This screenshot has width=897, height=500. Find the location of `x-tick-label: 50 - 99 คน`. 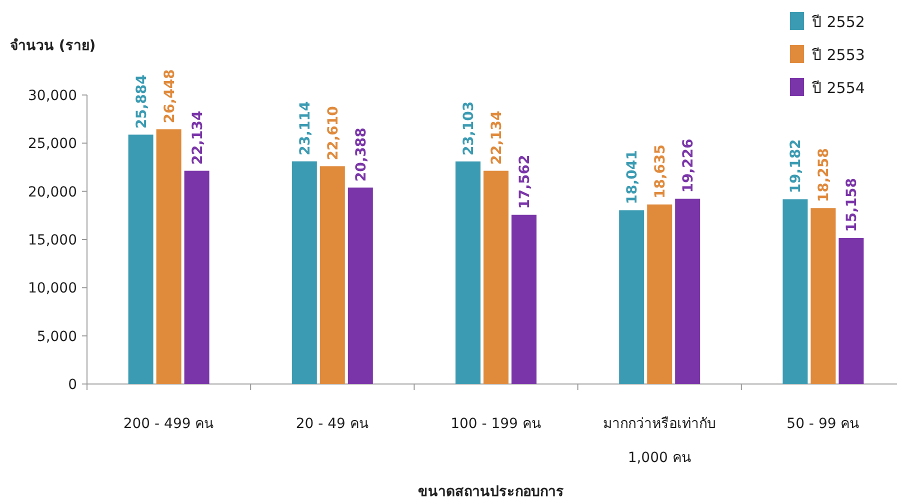

x-tick-label: 50 - 99 คน is located at coordinates (823, 424).